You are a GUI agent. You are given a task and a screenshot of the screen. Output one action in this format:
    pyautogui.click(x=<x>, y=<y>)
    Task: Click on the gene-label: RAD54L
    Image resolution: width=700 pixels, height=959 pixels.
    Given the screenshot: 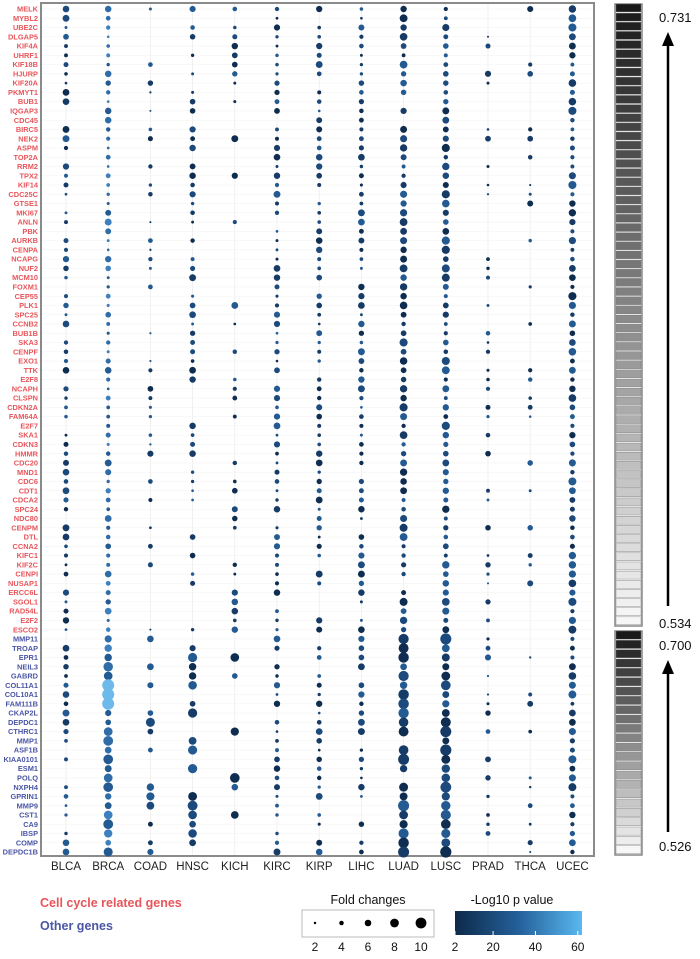 What is the action you would take?
    pyautogui.click(x=23, y=611)
    